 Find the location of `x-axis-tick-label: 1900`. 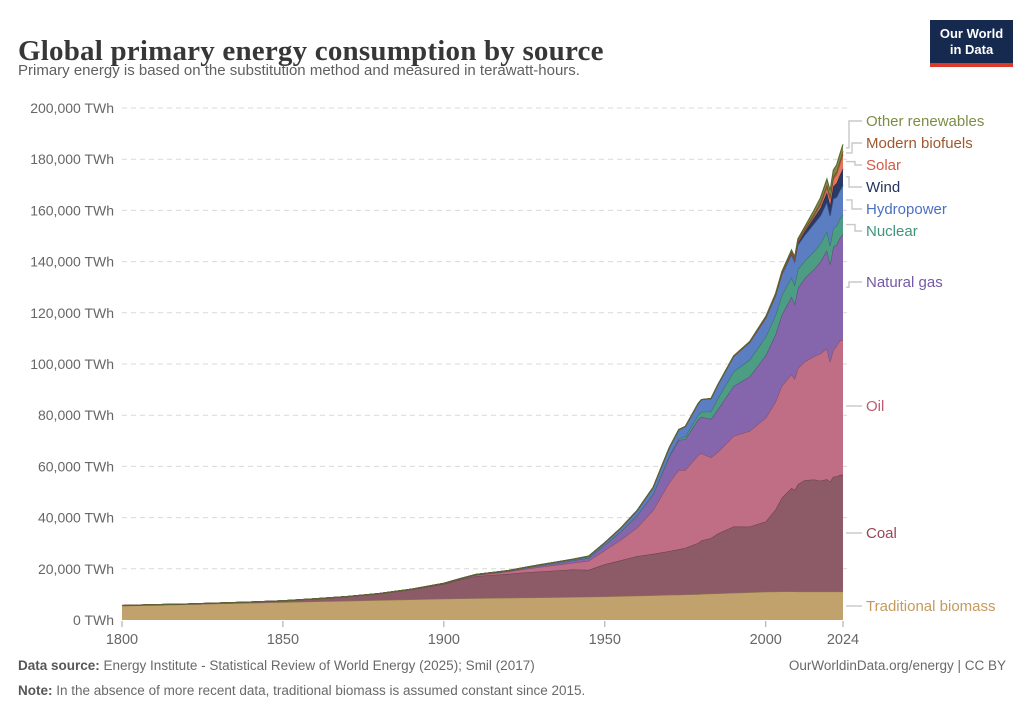

x-axis-tick-label: 1900 is located at coordinates (444, 640).